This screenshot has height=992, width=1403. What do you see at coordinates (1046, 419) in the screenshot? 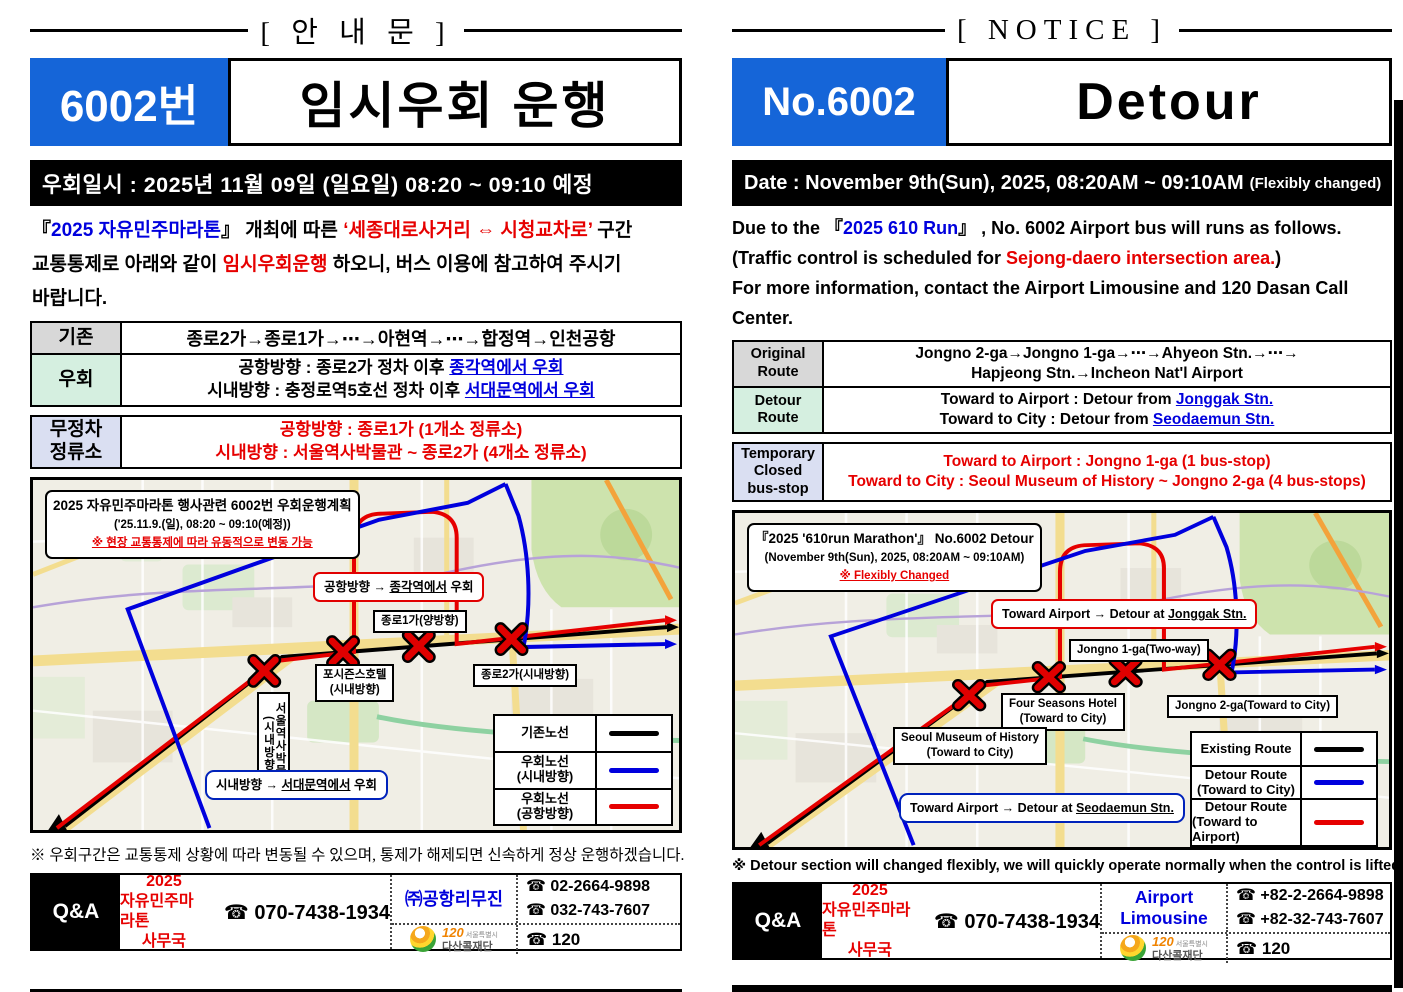
I see `detour-city-pre: Toward to City : Detour from` at bounding box center [1046, 419].